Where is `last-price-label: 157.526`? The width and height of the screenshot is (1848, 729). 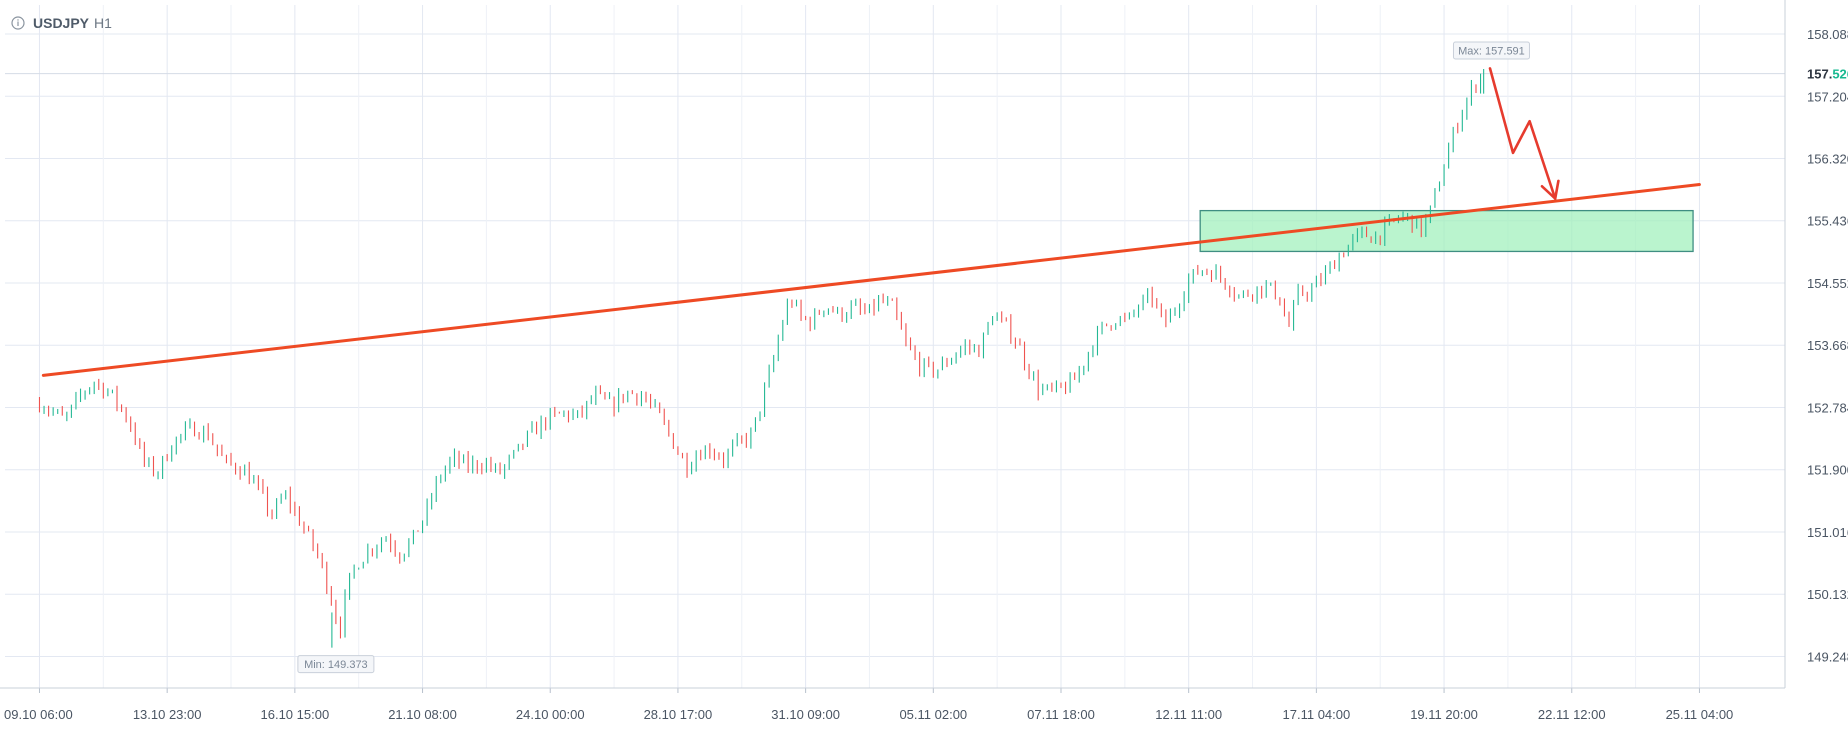
last-price-label: 157.526 is located at coordinates (1827, 74).